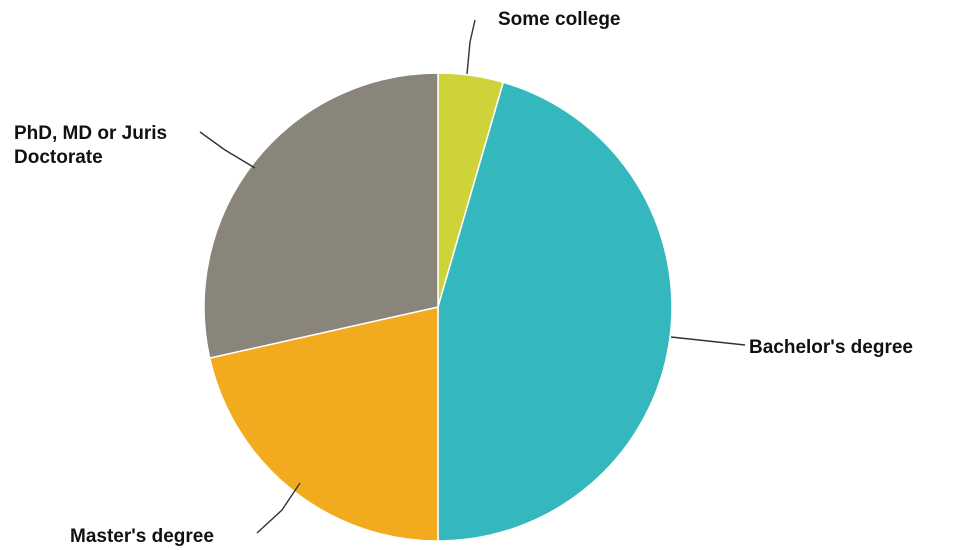 This screenshot has height=550, width=953. Describe the element at coordinates (321, 215) in the screenshot. I see `pie-slice-phd-md-or-juris-doctorate` at that location.